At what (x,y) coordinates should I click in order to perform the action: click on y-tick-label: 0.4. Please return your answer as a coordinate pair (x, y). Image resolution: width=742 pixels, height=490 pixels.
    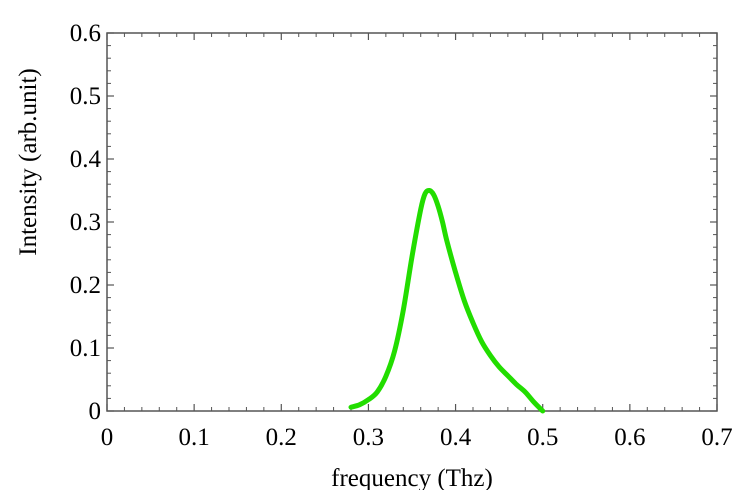
    Looking at the image, I should click on (86, 159).